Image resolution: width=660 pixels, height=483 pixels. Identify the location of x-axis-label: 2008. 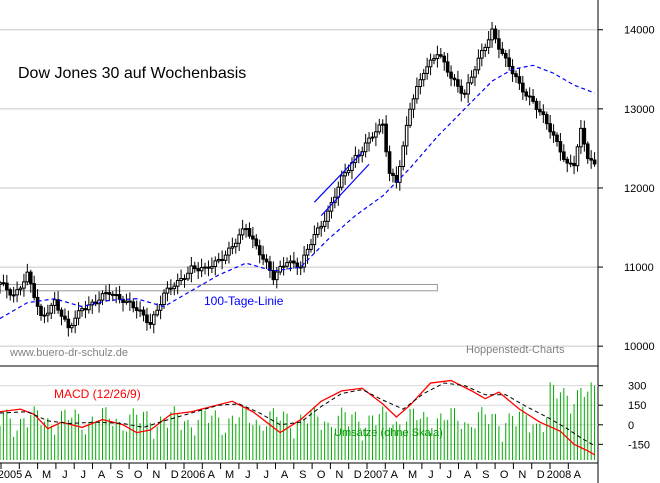
(559, 475).